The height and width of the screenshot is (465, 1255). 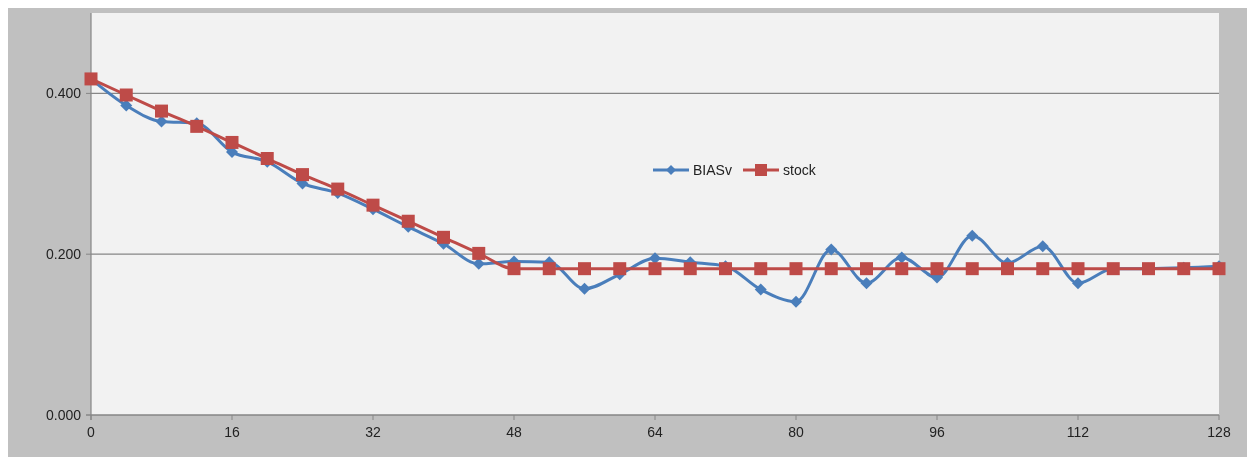 I want to click on y-tick-label: 0.200, so click(x=63, y=254).